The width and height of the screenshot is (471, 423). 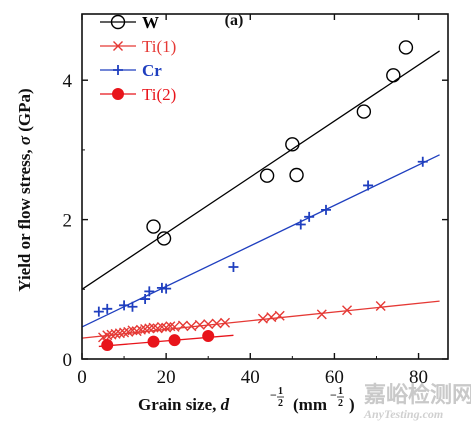 I want to click on x-tick-label: 60, so click(x=334, y=377).